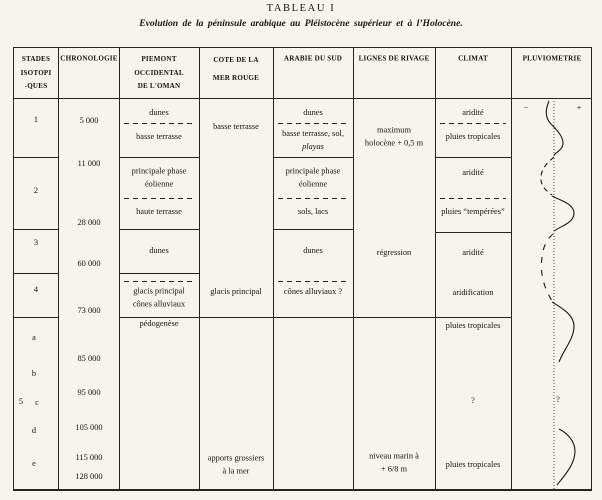 The width and height of the screenshot is (602, 500). Describe the element at coordinates (579, 107) in the screenshot. I see `cell-pluviometrie-mark: +` at that location.